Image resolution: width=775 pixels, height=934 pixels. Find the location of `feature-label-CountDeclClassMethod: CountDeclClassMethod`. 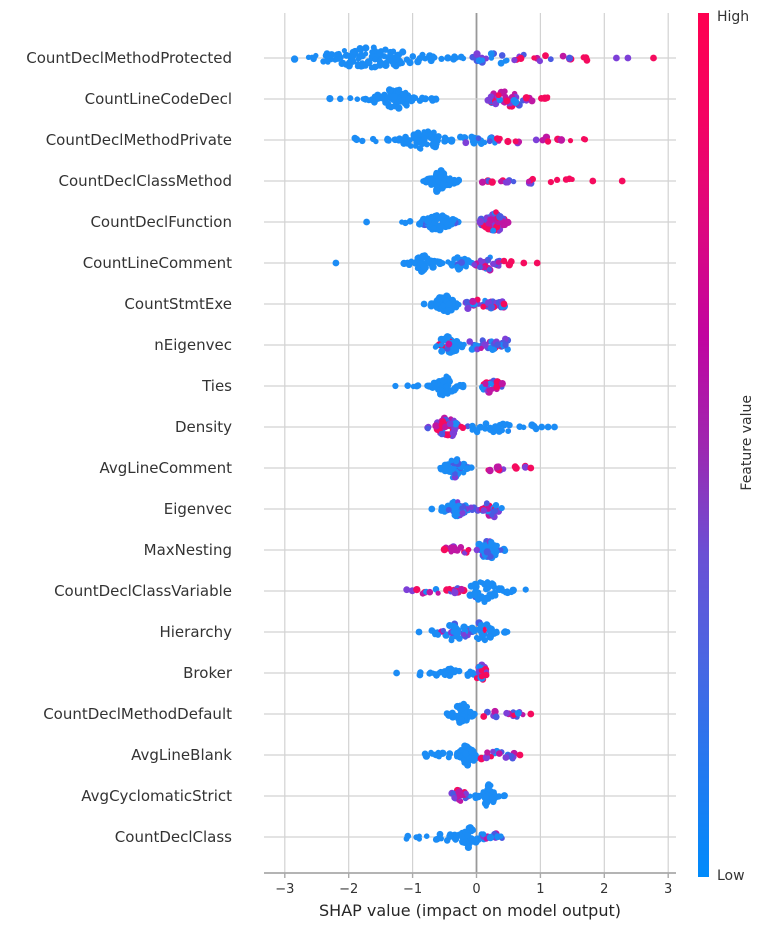

feature-label-CountDeclClassMethod: CountDeclClassMethod is located at coordinates (145, 181).